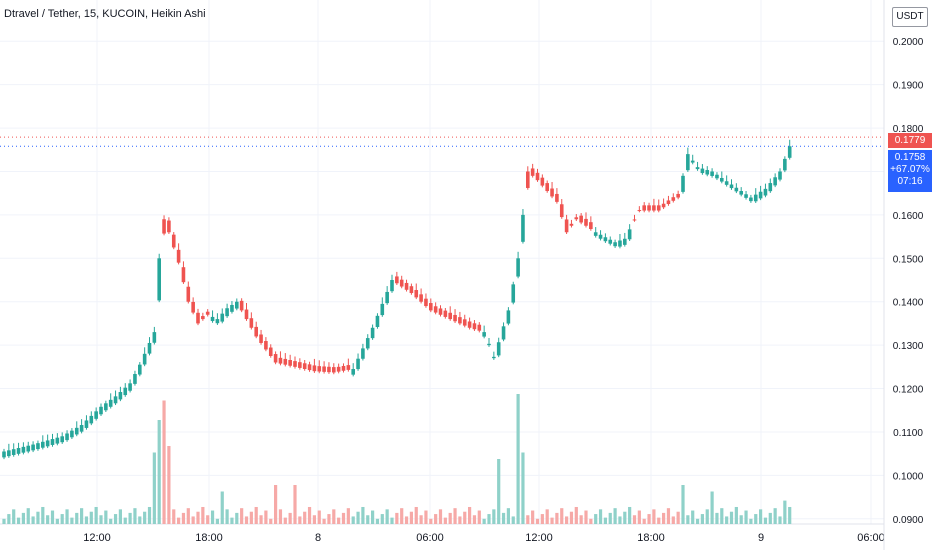  I want to click on currency-unit-selector: USDT, so click(910, 17).